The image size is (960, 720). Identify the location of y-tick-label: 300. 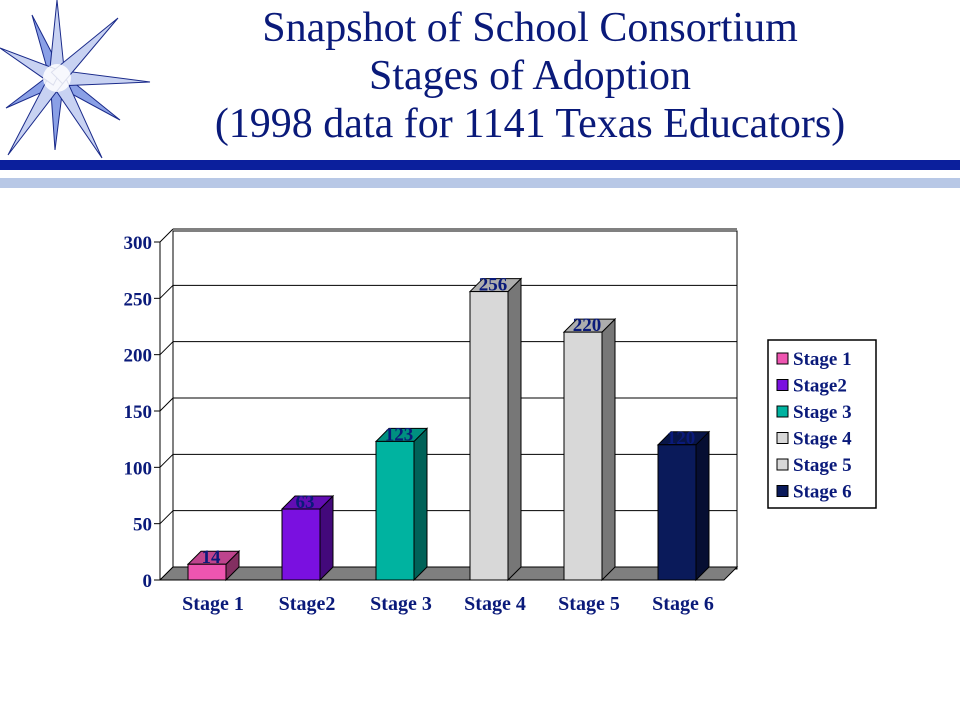
(138, 243).